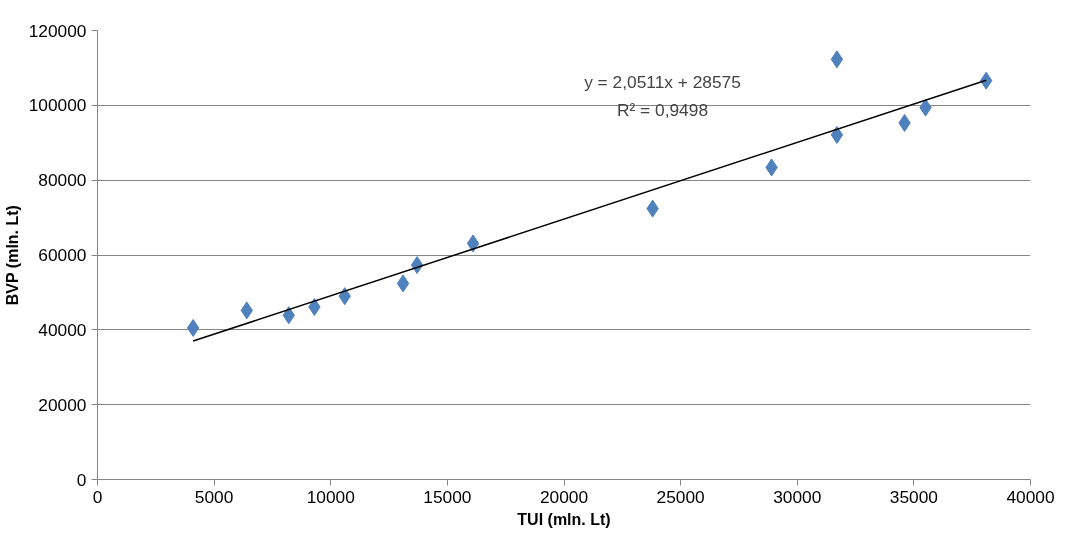 This screenshot has height=537, width=1089. I want to click on x-tick-label: 10000, so click(330, 496).